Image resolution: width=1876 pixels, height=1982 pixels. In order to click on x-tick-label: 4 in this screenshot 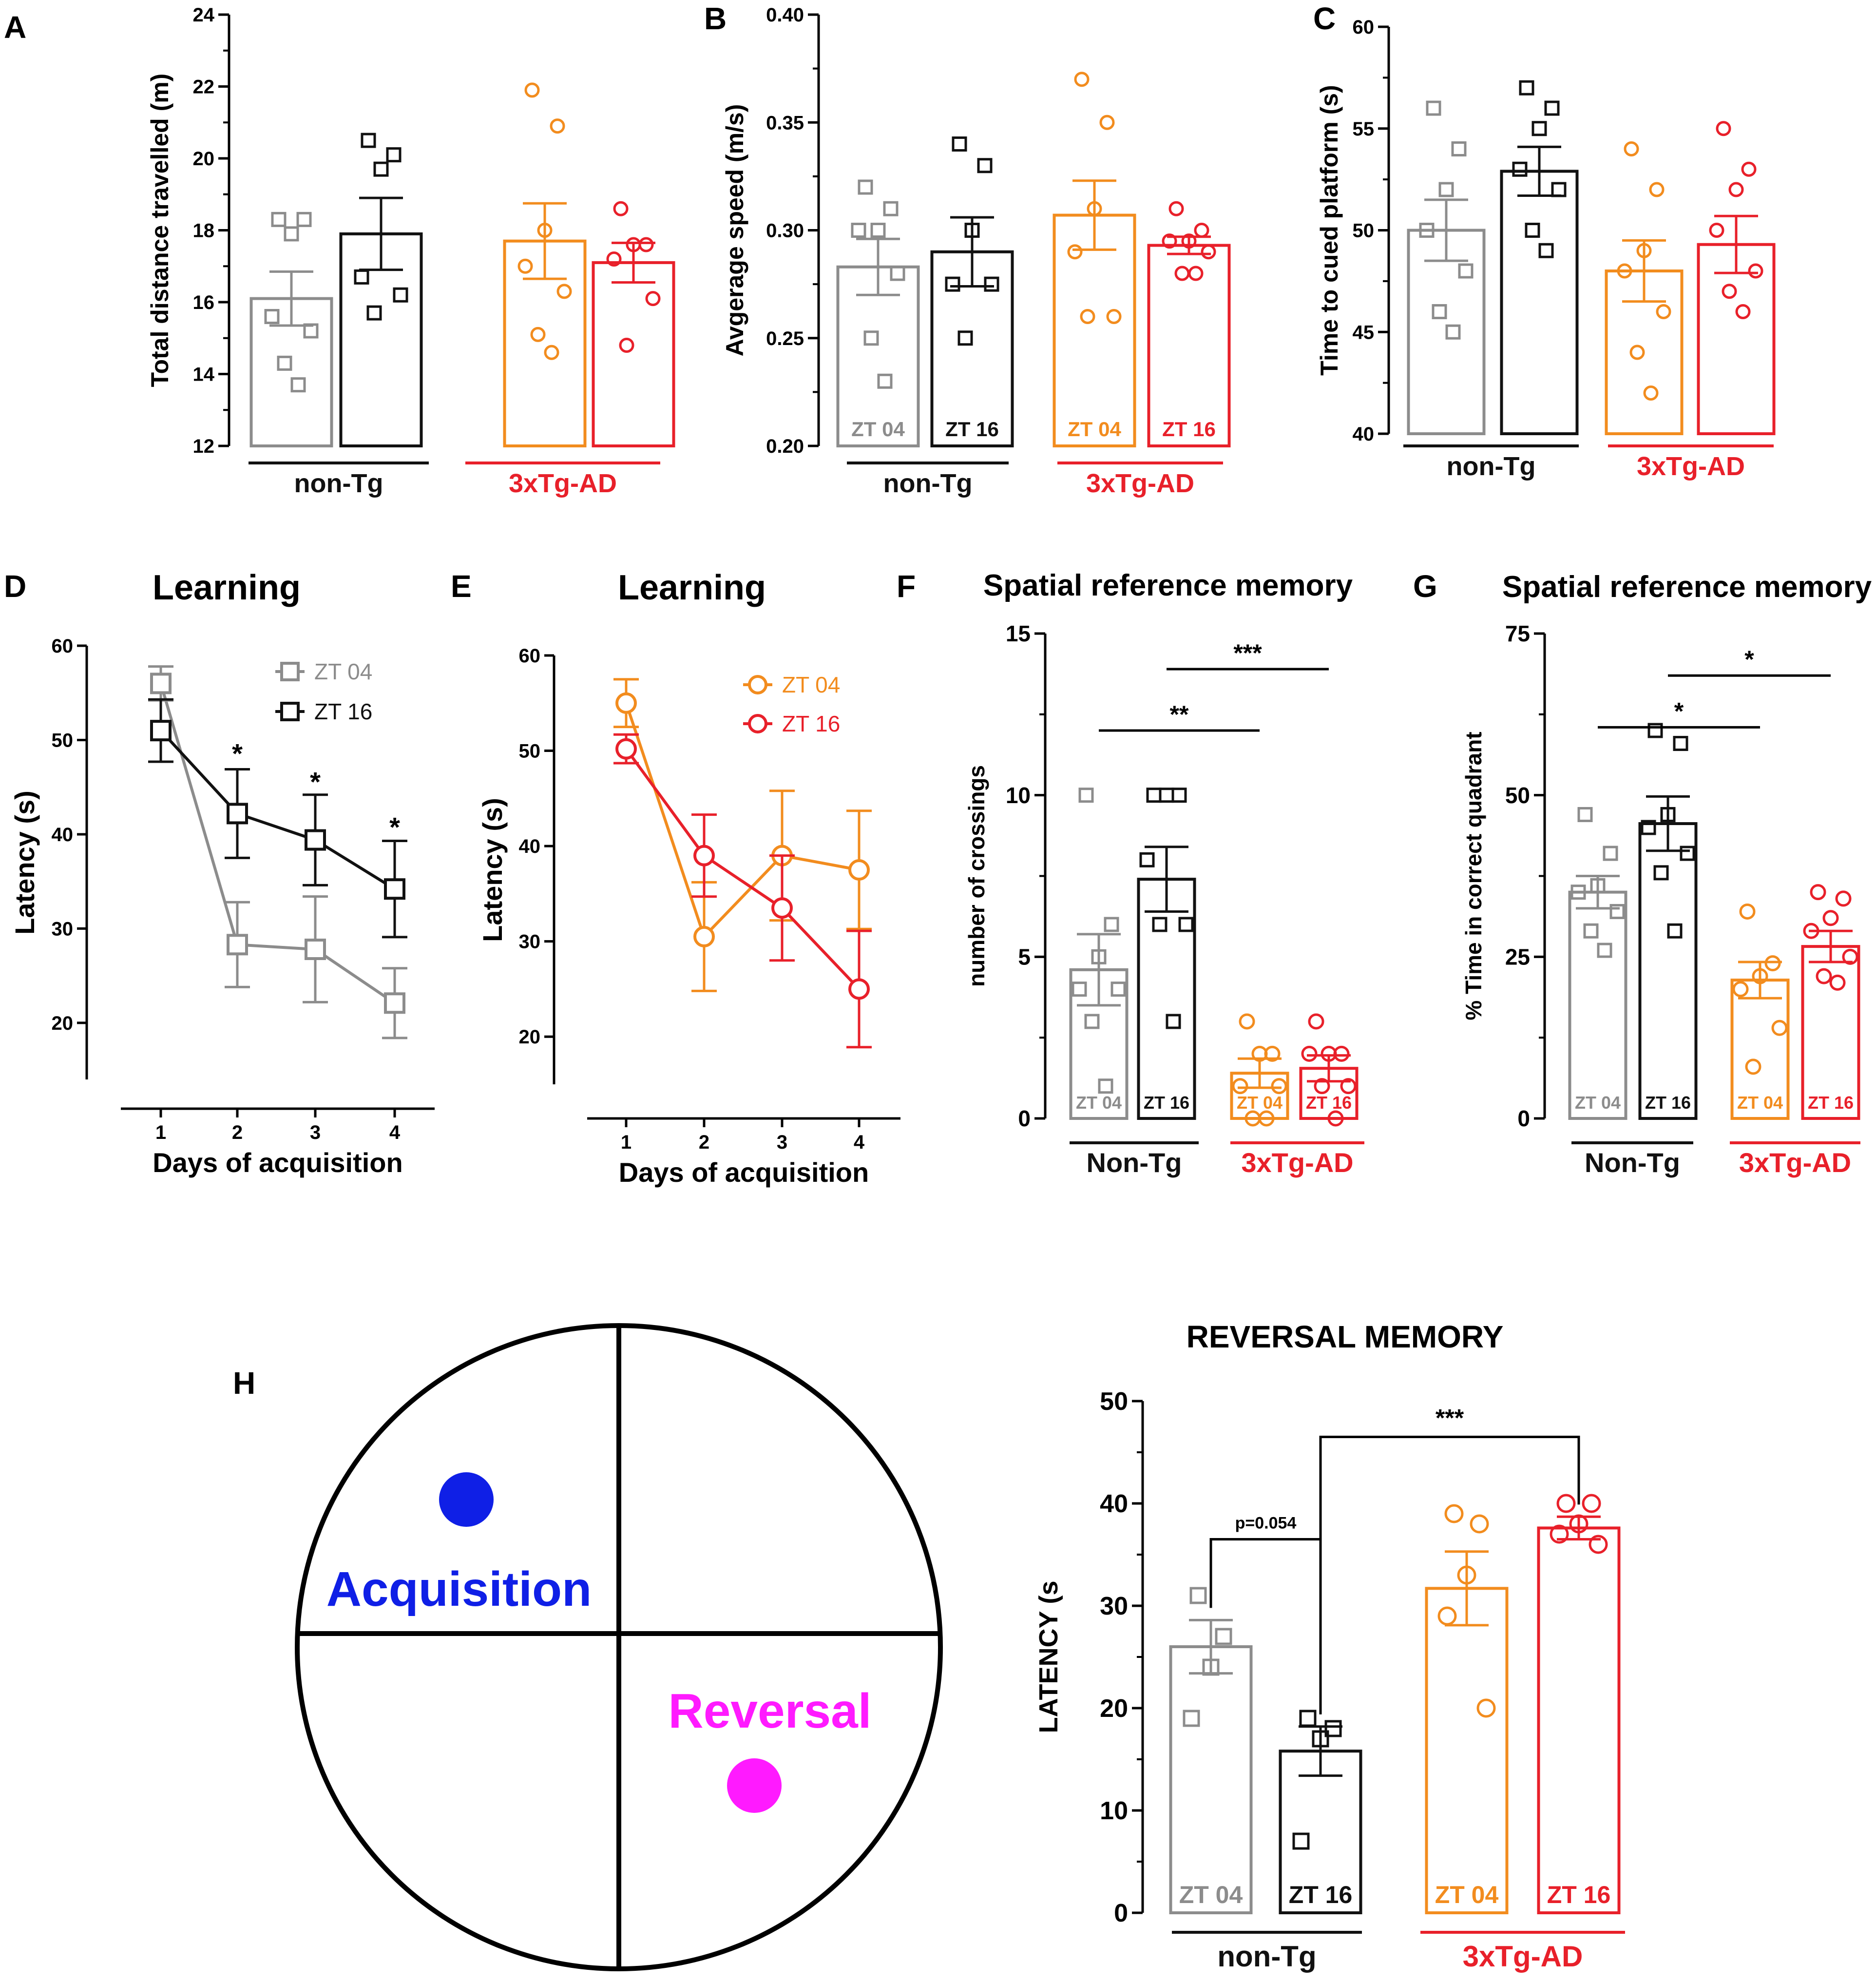, I will do `click(395, 1132)`.